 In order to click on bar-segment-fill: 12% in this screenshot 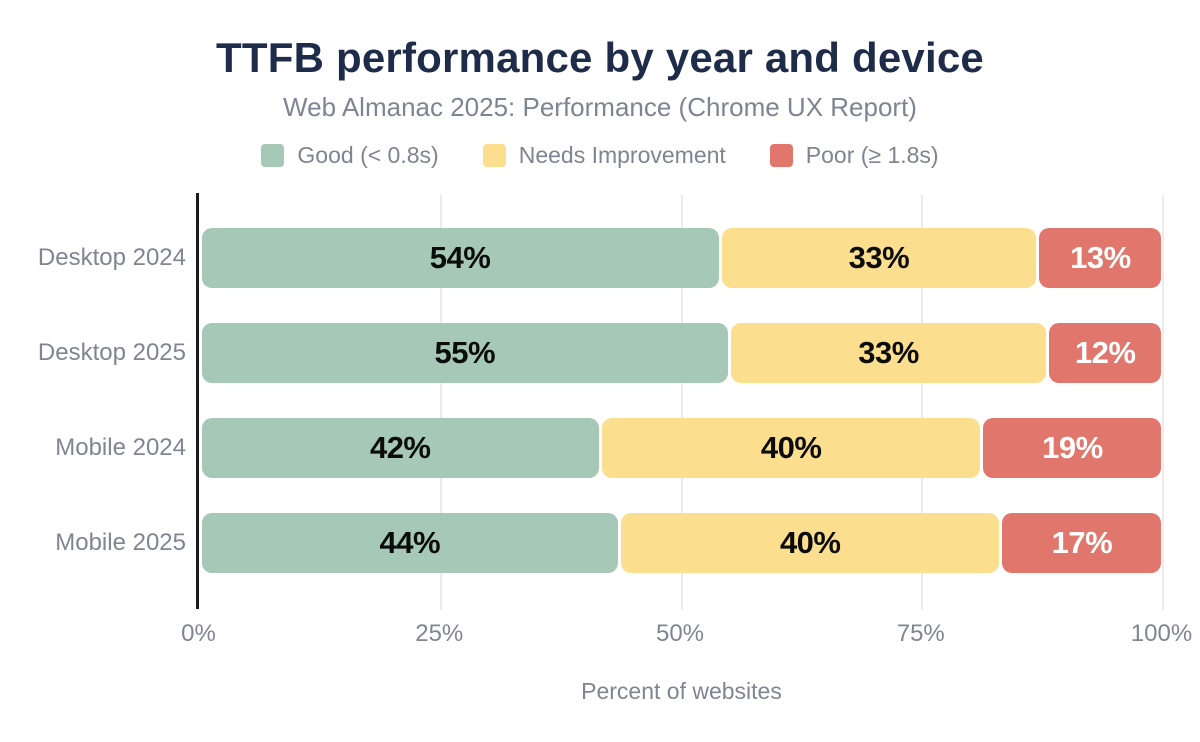, I will do `click(1105, 353)`.